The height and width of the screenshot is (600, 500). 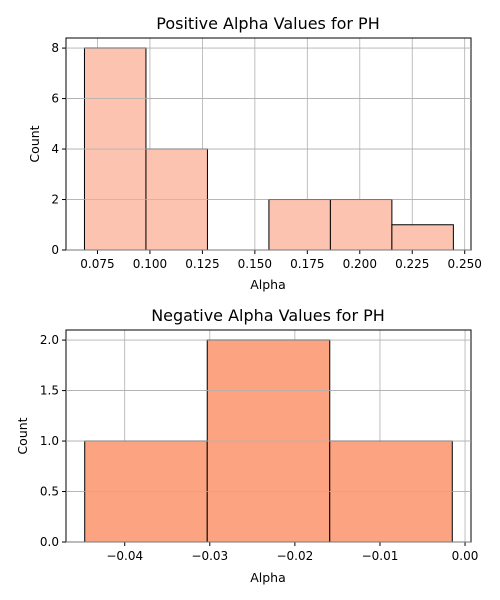 What do you see at coordinates (55, 48) in the screenshot?
I see `y-tick-label: 8` at bounding box center [55, 48].